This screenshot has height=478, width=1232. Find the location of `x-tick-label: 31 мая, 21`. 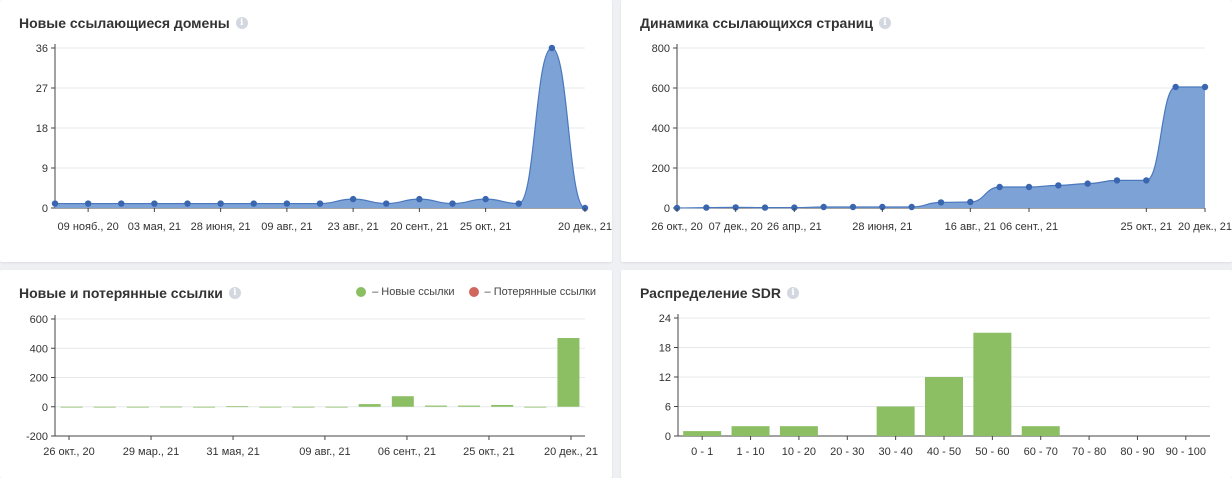

x-tick-label: 31 мая, 21 is located at coordinates (232, 452).